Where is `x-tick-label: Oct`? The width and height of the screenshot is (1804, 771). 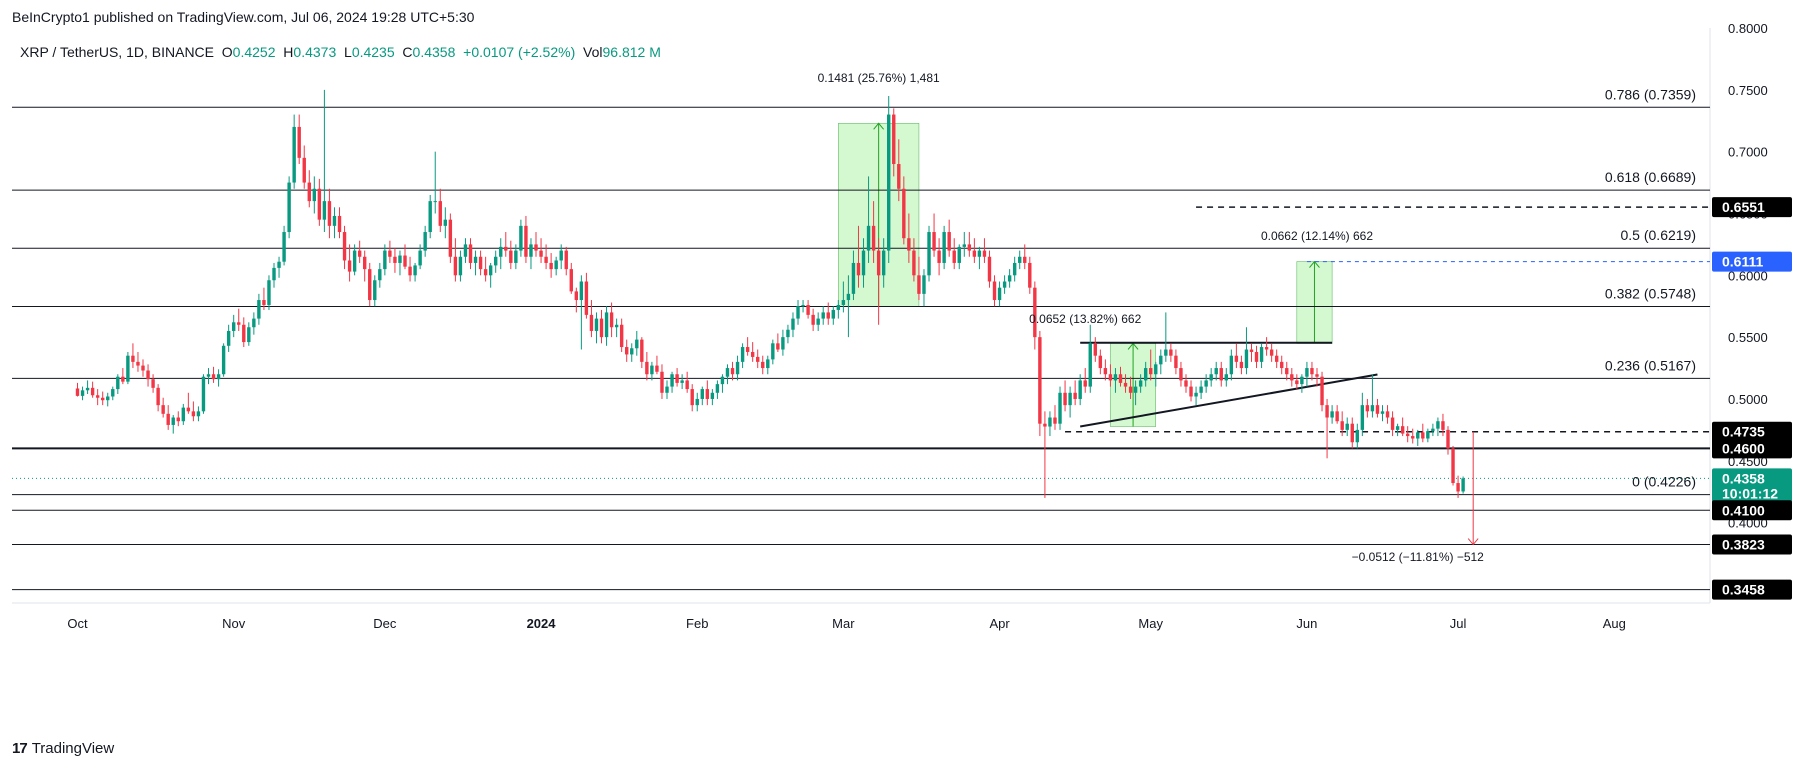
x-tick-label: Oct is located at coordinates (77, 623).